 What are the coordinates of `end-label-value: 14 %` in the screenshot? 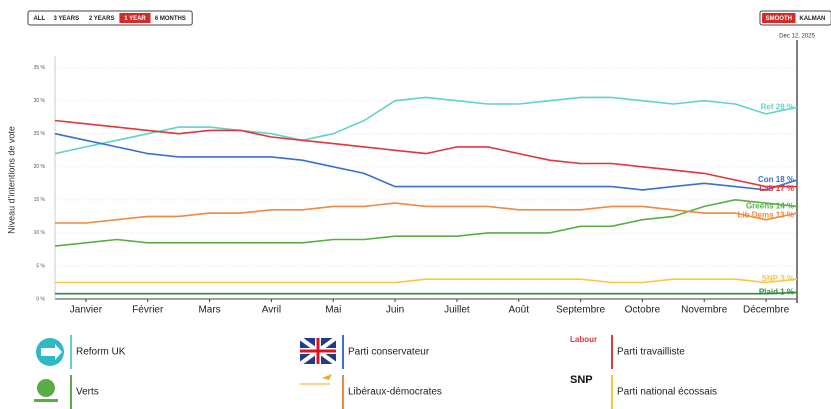 It's located at (785, 206).